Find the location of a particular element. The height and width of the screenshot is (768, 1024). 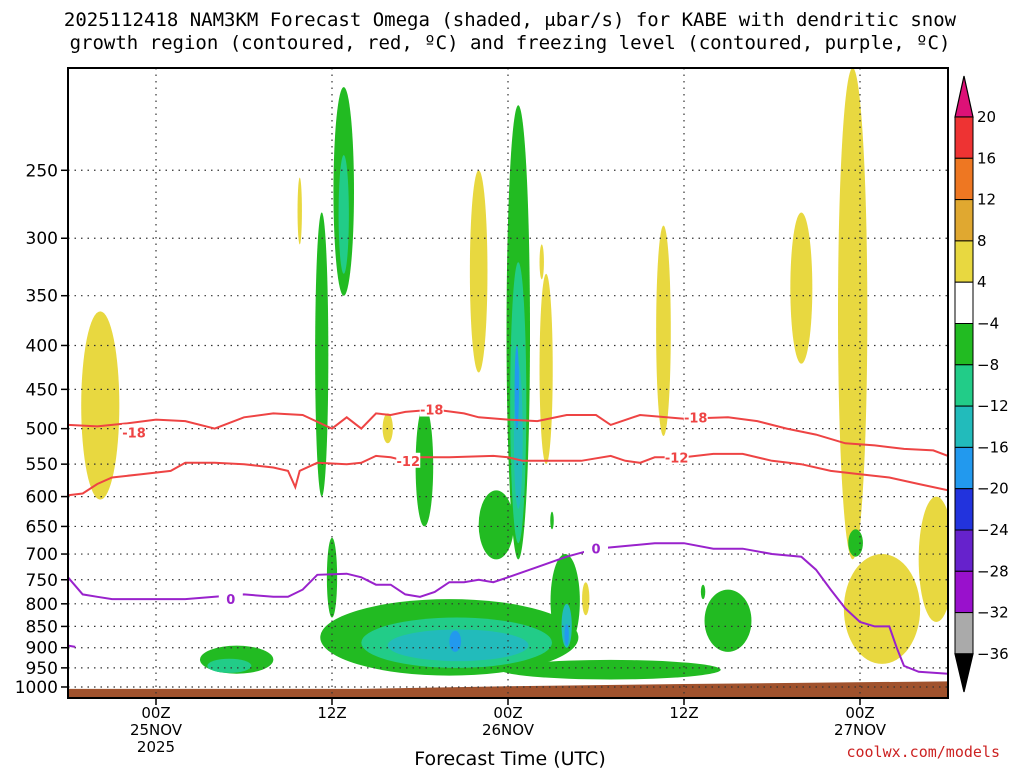

freezing-label-0-bg is located at coordinates (230, 599).